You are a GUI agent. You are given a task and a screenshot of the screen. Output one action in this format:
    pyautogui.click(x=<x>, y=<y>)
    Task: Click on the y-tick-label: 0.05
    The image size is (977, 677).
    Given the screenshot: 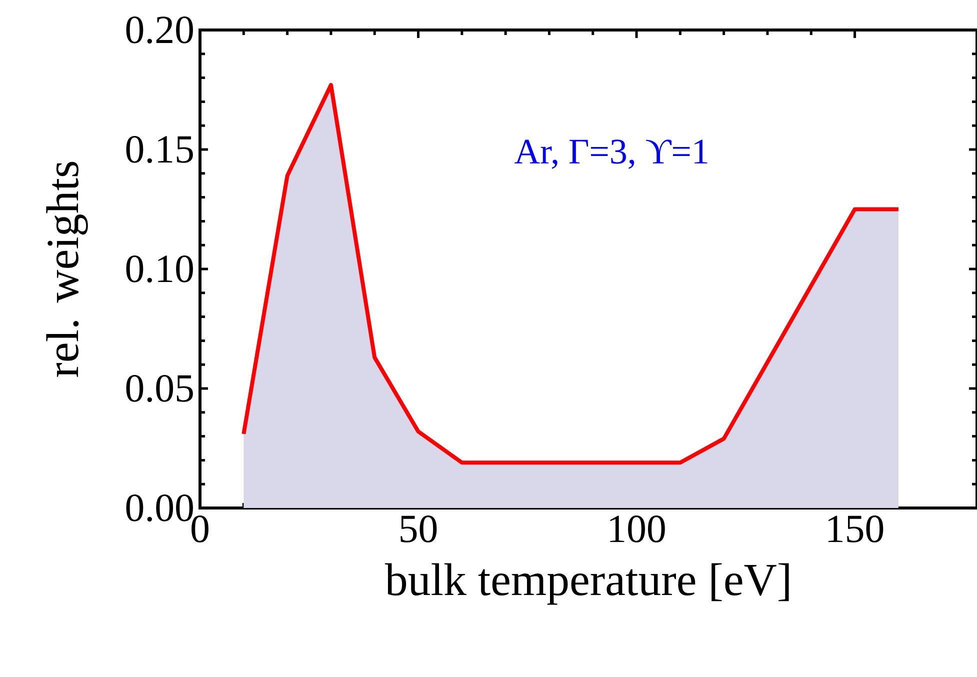 What is the action you would take?
    pyautogui.click(x=159, y=388)
    